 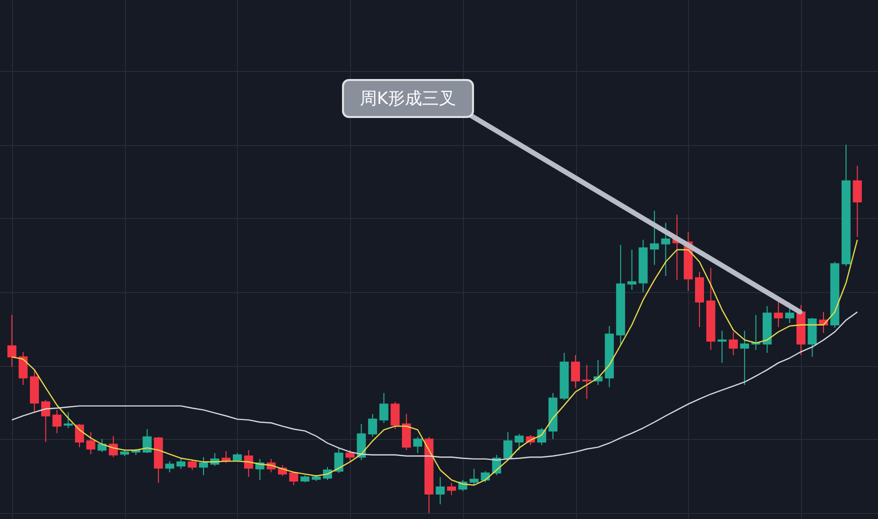 What do you see at coordinates (408, 99) in the screenshot?
I see `text: 周K形成三叉` at bounding box center [408, 99].